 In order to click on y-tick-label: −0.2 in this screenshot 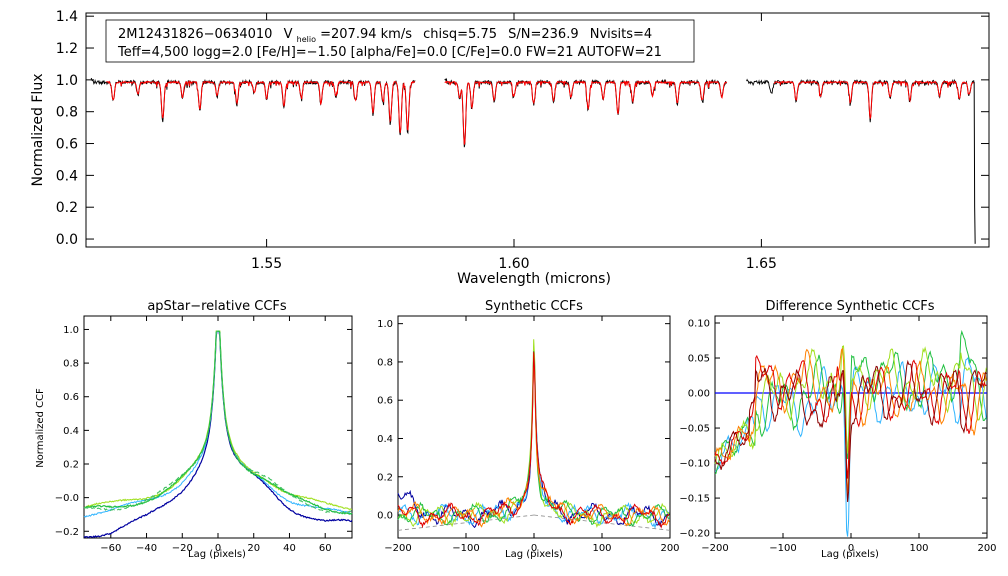, I will do `click(67, 532)`.